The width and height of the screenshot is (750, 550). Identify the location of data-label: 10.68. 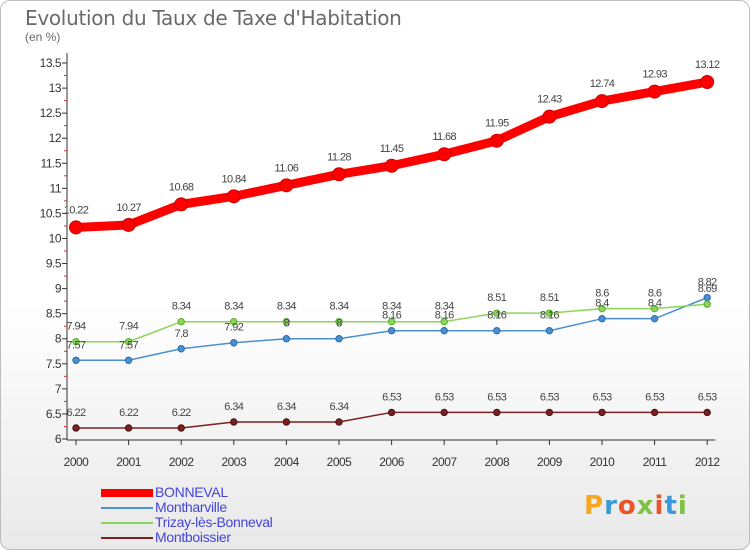
(181, 187).